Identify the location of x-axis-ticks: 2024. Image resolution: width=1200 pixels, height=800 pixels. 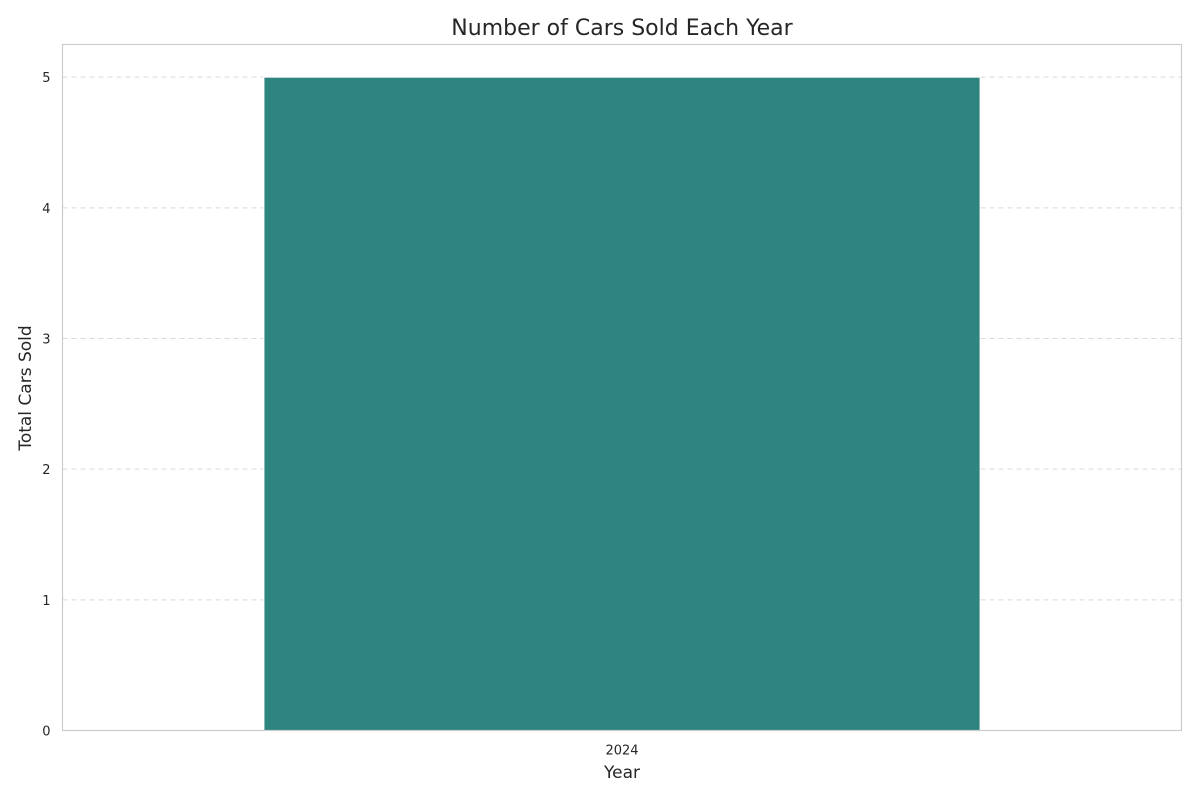
(621, 751).